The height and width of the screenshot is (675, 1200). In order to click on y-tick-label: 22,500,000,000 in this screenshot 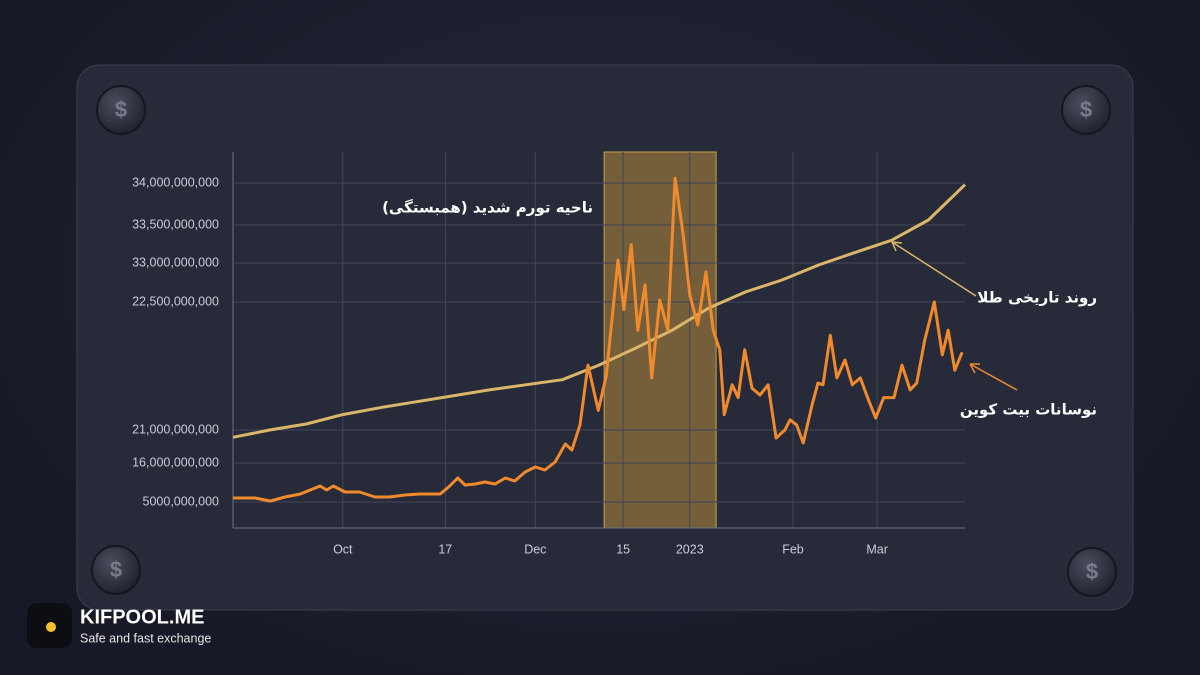, I will do `click(175, 301)`.